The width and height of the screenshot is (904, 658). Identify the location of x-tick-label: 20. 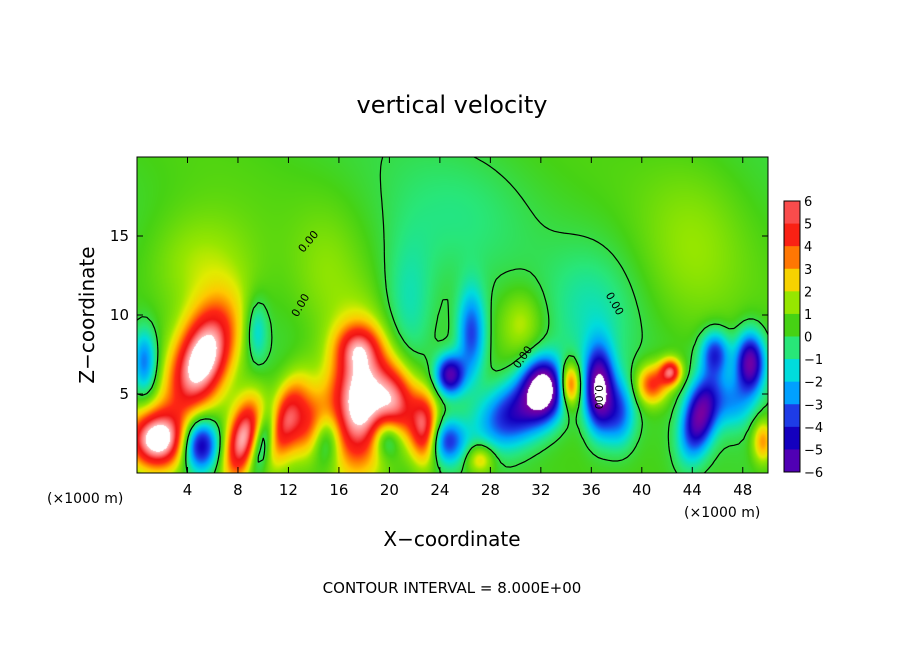
(389, 490).